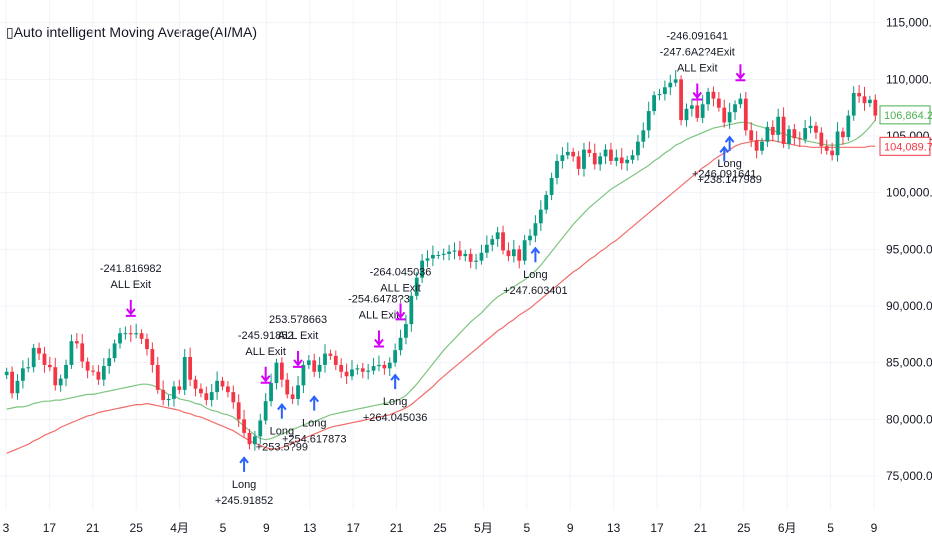 The width and height of the screenshot is (932, 550). Describe the element at coordinates (266, 336) in the screenshot. I see `exit-label: -245.91852` at that location.